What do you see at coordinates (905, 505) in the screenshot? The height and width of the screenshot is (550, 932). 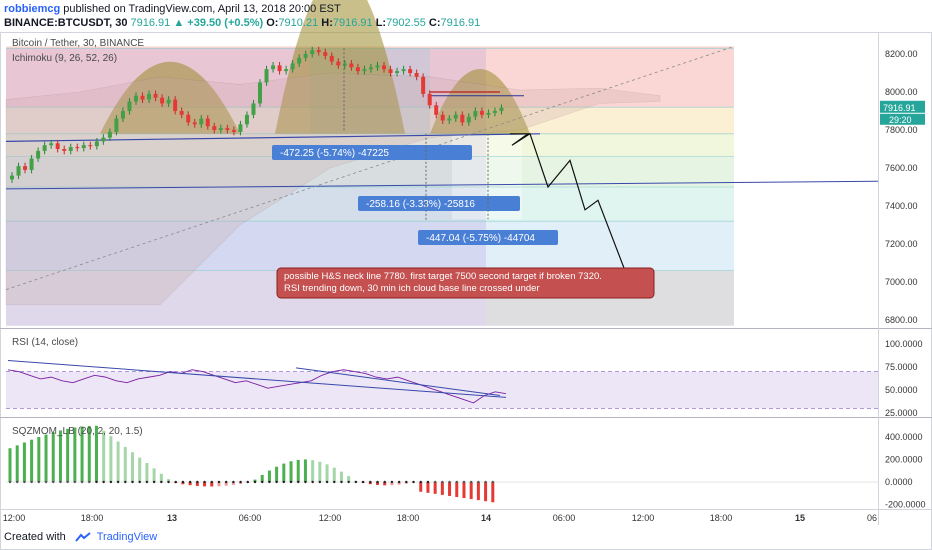 I see `sqz-axis-tick: -200.0000` at bounding box center [905, 505].